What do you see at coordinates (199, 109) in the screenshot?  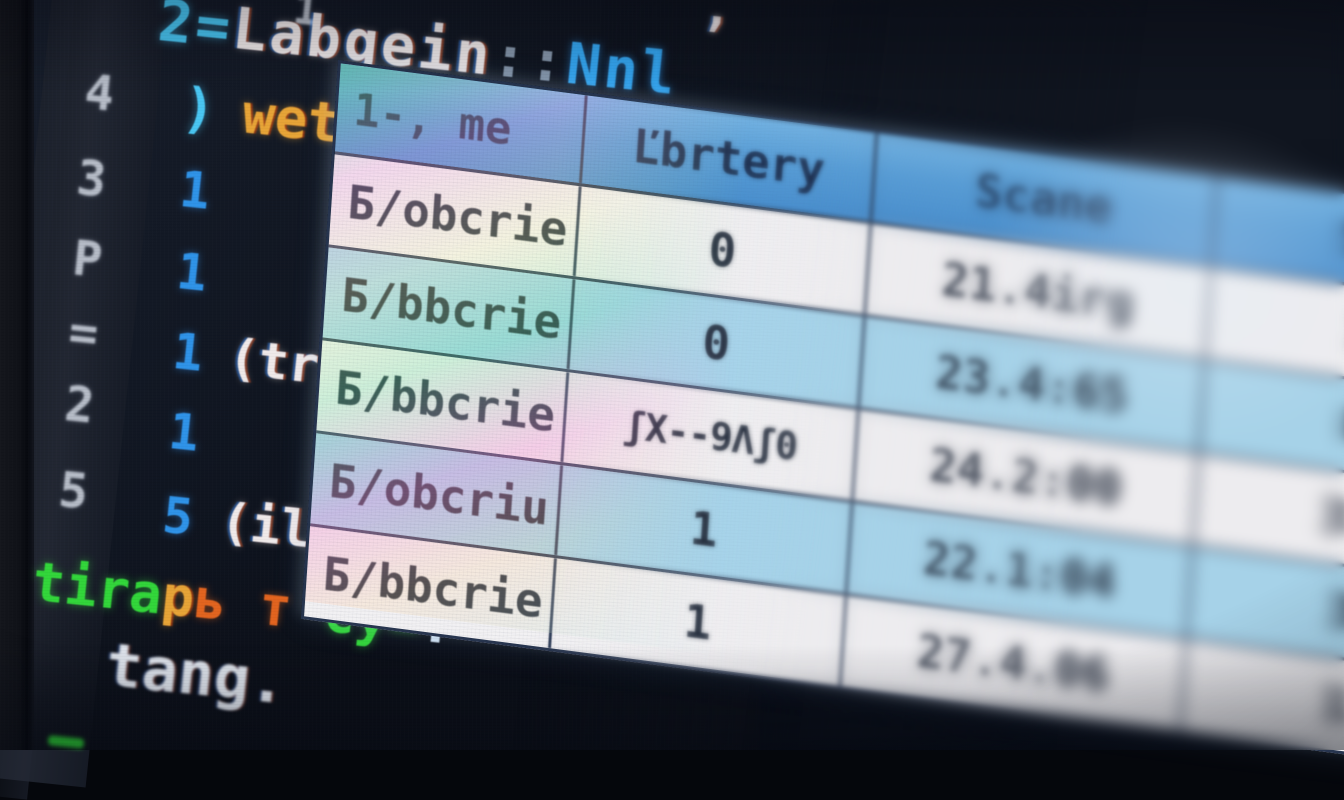 I see `code-token: )` at bounding box center [199, 109].